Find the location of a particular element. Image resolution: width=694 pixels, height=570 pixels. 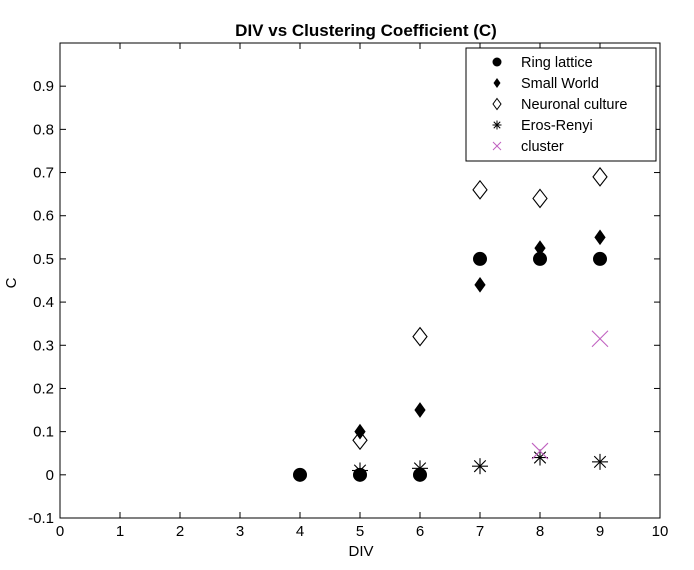

legend-entry: Eros-Renyi is located at coordinates (542, 126).